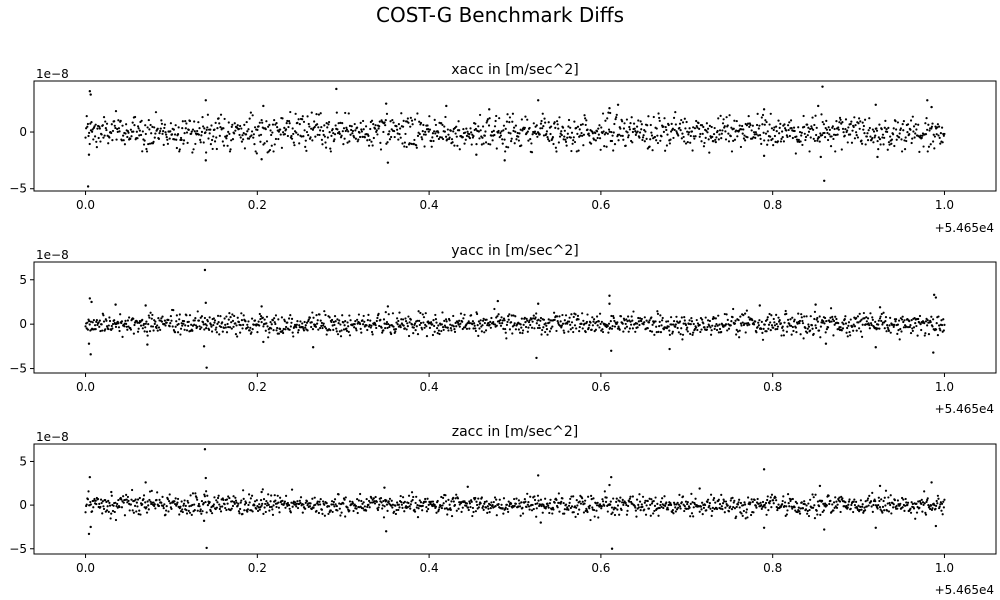 This screenshot has height=600, width=1000. Describe the element at coordinates (772, 205) in the screenshot. I see `x-tick-label: 0.8` at that location.